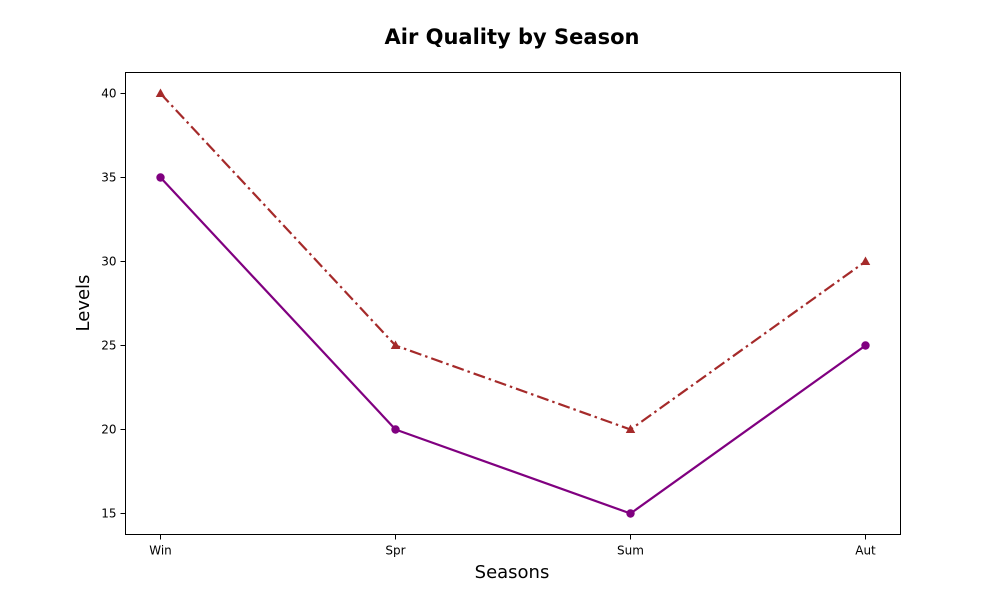 The height and width of the screenshot is (600, 1000). I want to click on y-tick-label: 15, so click(108, 514).